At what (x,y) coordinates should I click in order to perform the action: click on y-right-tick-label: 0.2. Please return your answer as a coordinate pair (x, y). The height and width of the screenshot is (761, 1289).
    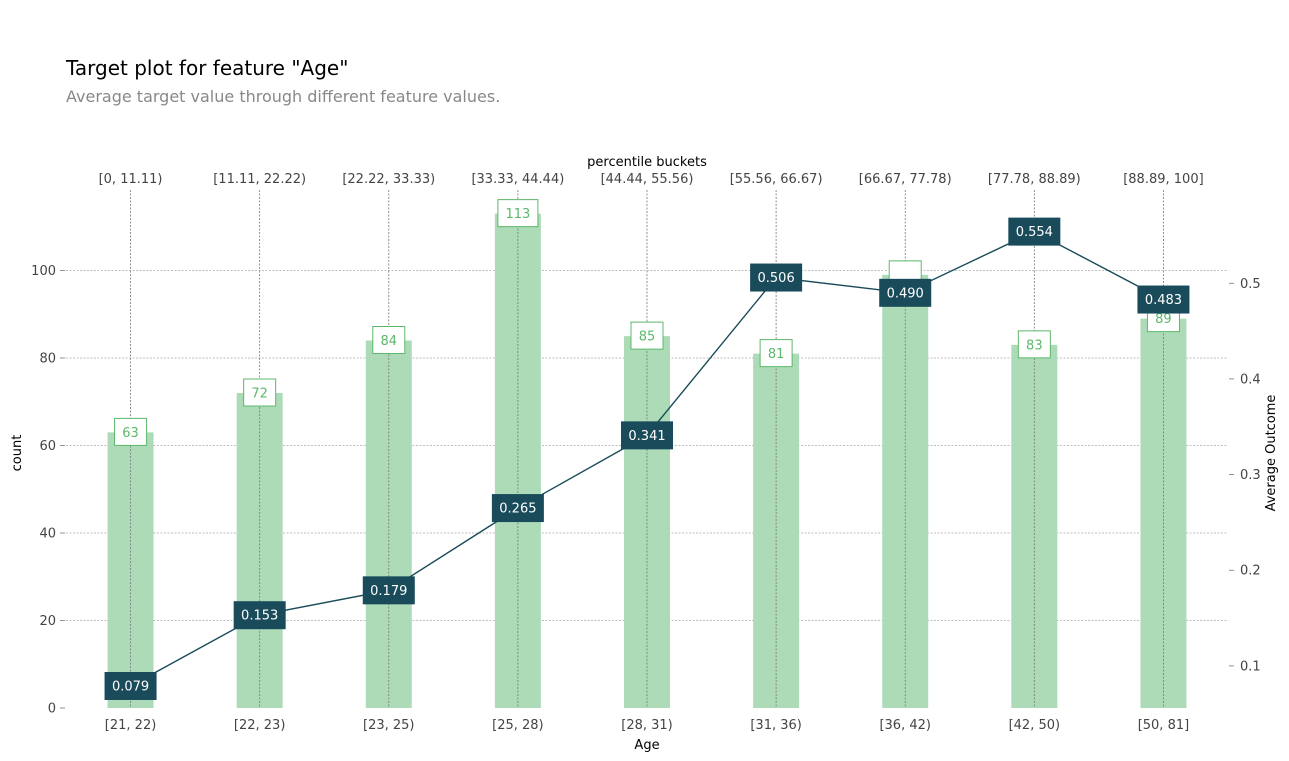
    Looking at the image, I should click on (1250, 571).